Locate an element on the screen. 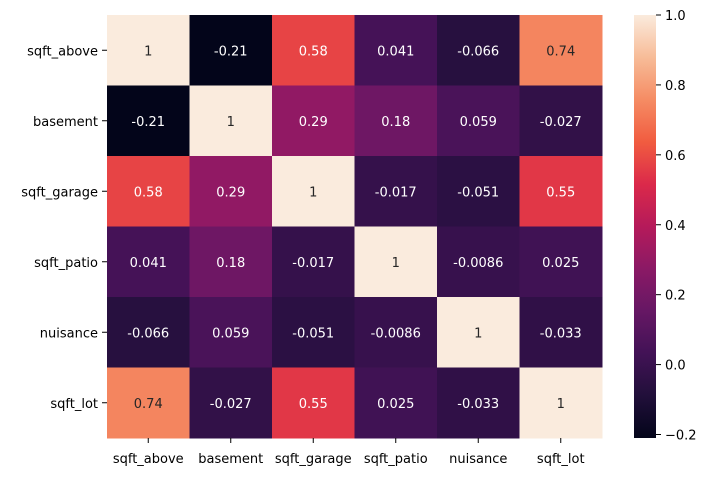  colorbar-gradient is located at coordinates (645, 226).